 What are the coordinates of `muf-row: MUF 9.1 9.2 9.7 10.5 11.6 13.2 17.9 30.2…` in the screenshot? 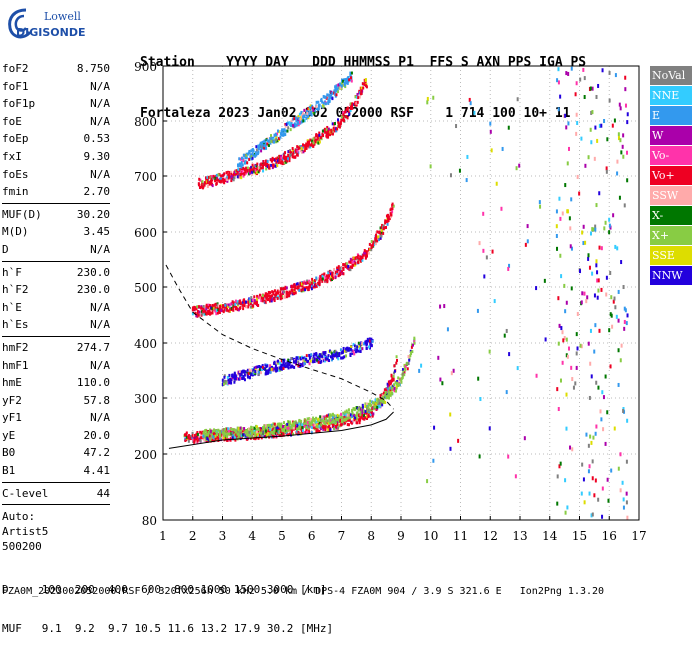 It's located at (168, 628).